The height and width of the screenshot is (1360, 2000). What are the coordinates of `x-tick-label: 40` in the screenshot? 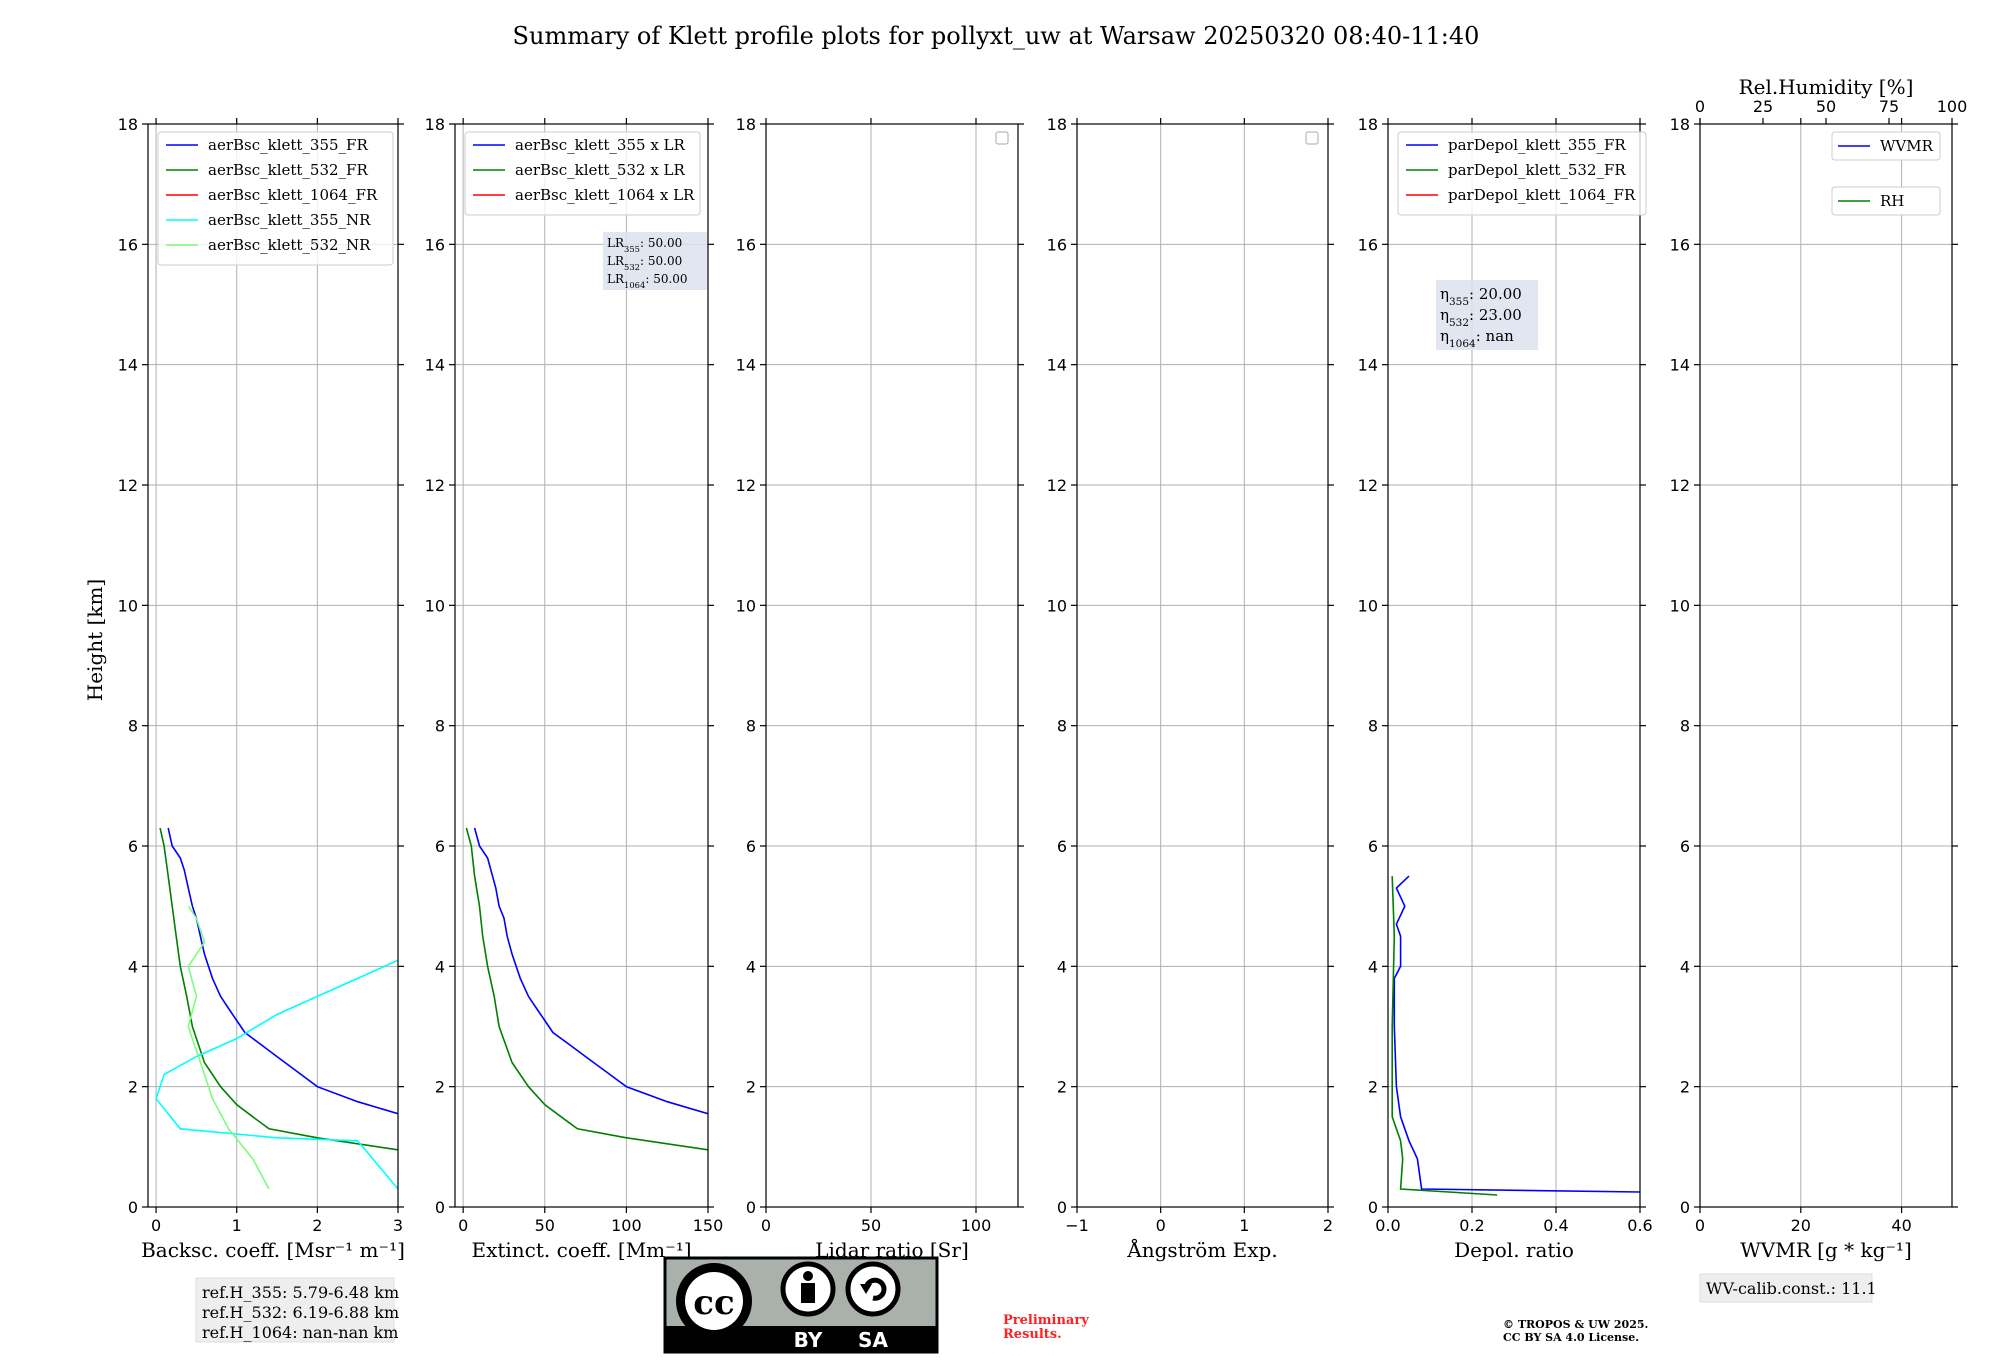 It's located at (1901, 1225).